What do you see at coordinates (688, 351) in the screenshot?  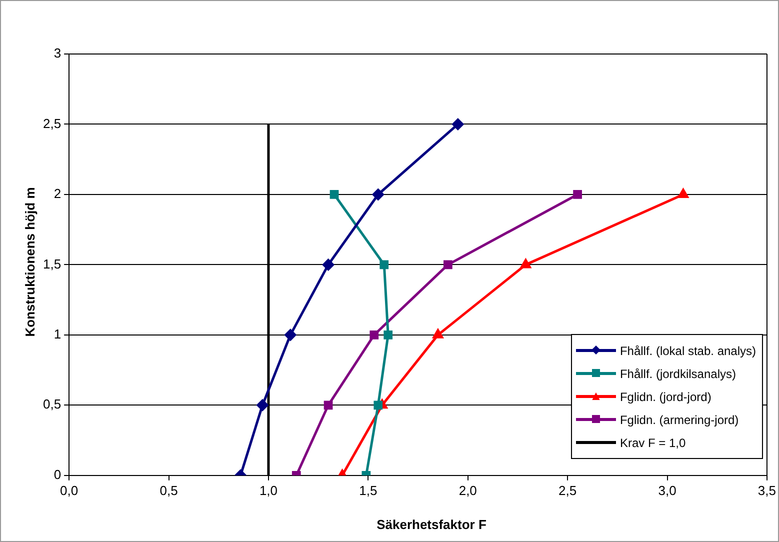 I see `legend-label: Fhållf. (lokal stab. analys)` at bounding box center [688, 351].